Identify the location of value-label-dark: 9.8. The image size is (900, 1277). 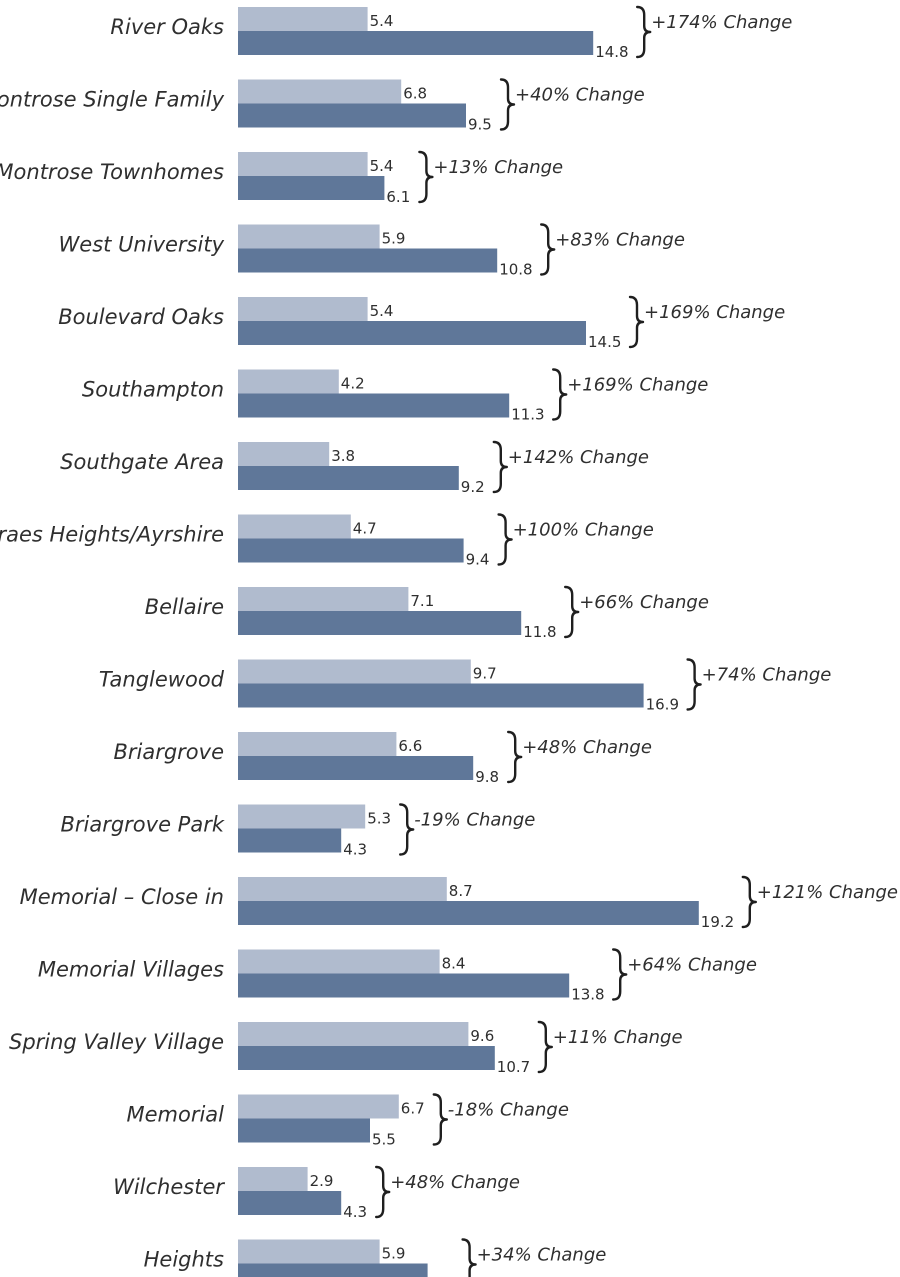
(487, 777).